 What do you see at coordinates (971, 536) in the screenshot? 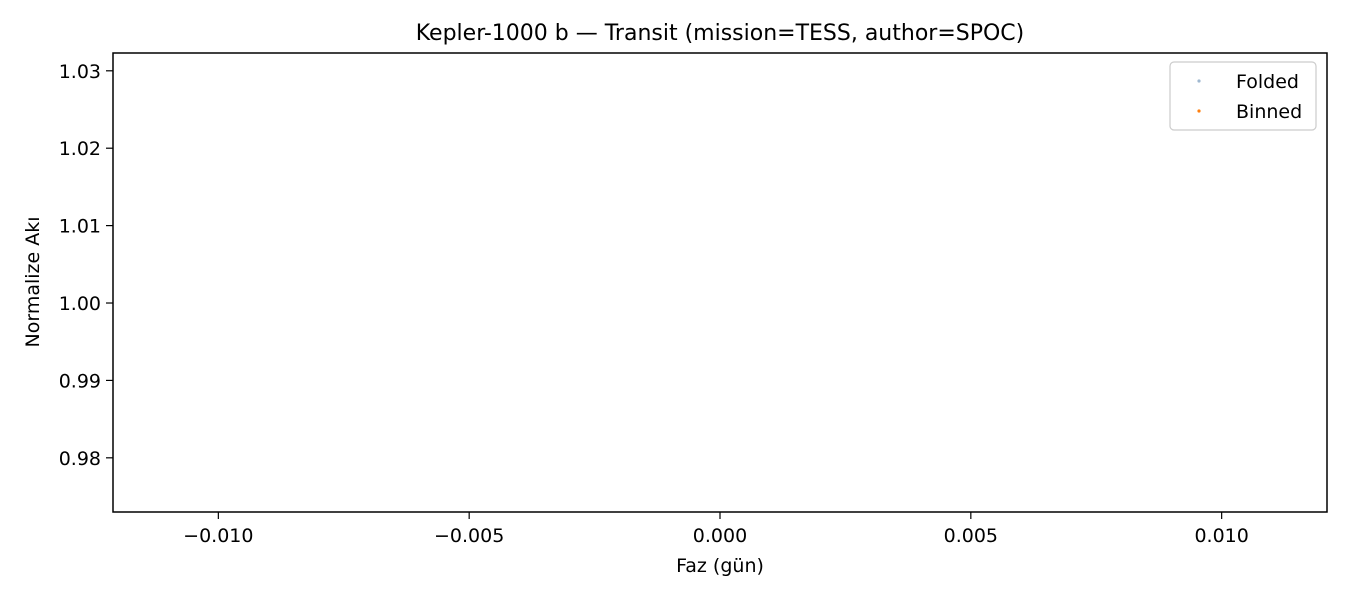
I see `x-tick-label: 0.005` at bounding box center [971, 536].